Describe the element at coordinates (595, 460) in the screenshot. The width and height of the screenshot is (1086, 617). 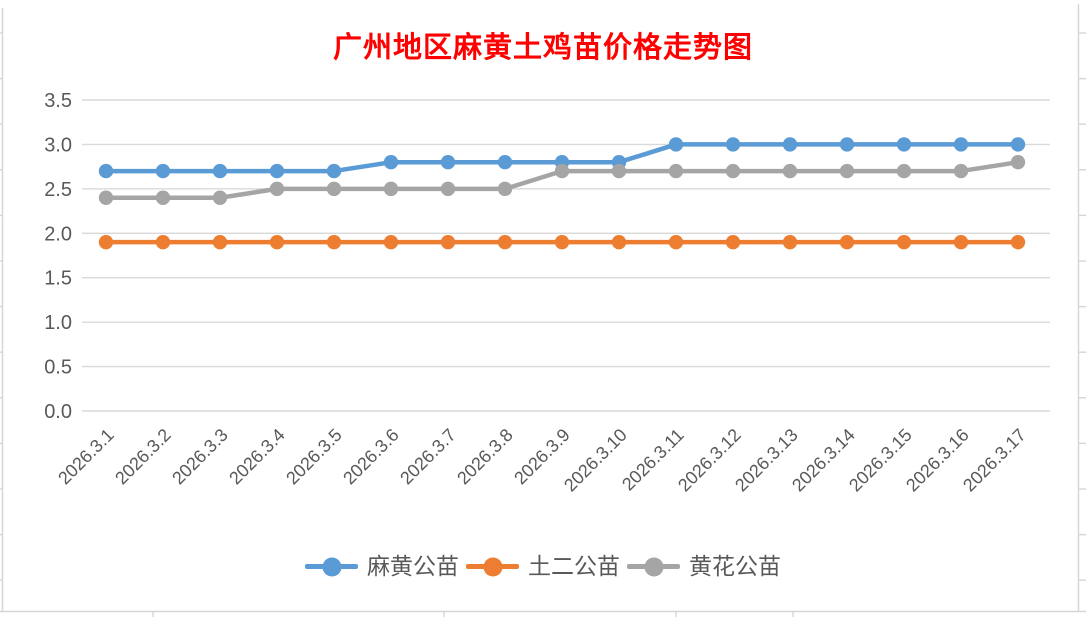
I see `x-axis-tick-label: 2026.3.10` at that location.